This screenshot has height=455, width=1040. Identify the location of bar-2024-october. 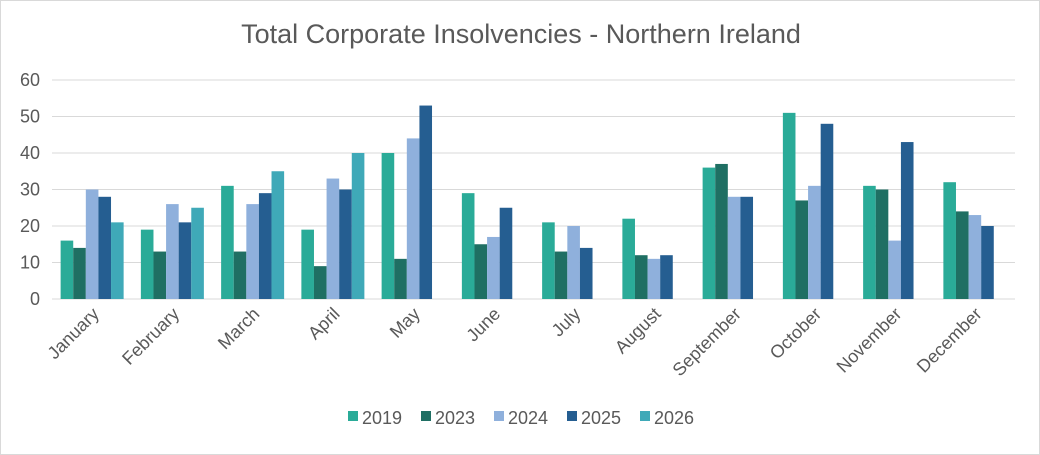
(814, 242).